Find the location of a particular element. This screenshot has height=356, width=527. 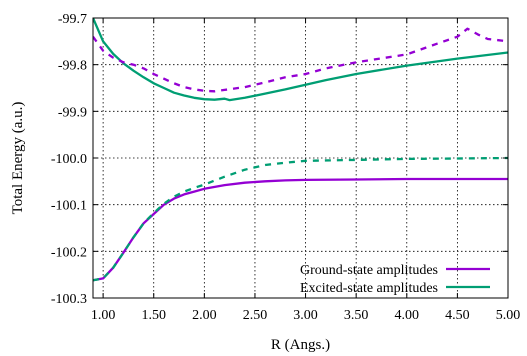

y-axis-label: Total Energy (a.u.) is located at coordinates (18, 158).